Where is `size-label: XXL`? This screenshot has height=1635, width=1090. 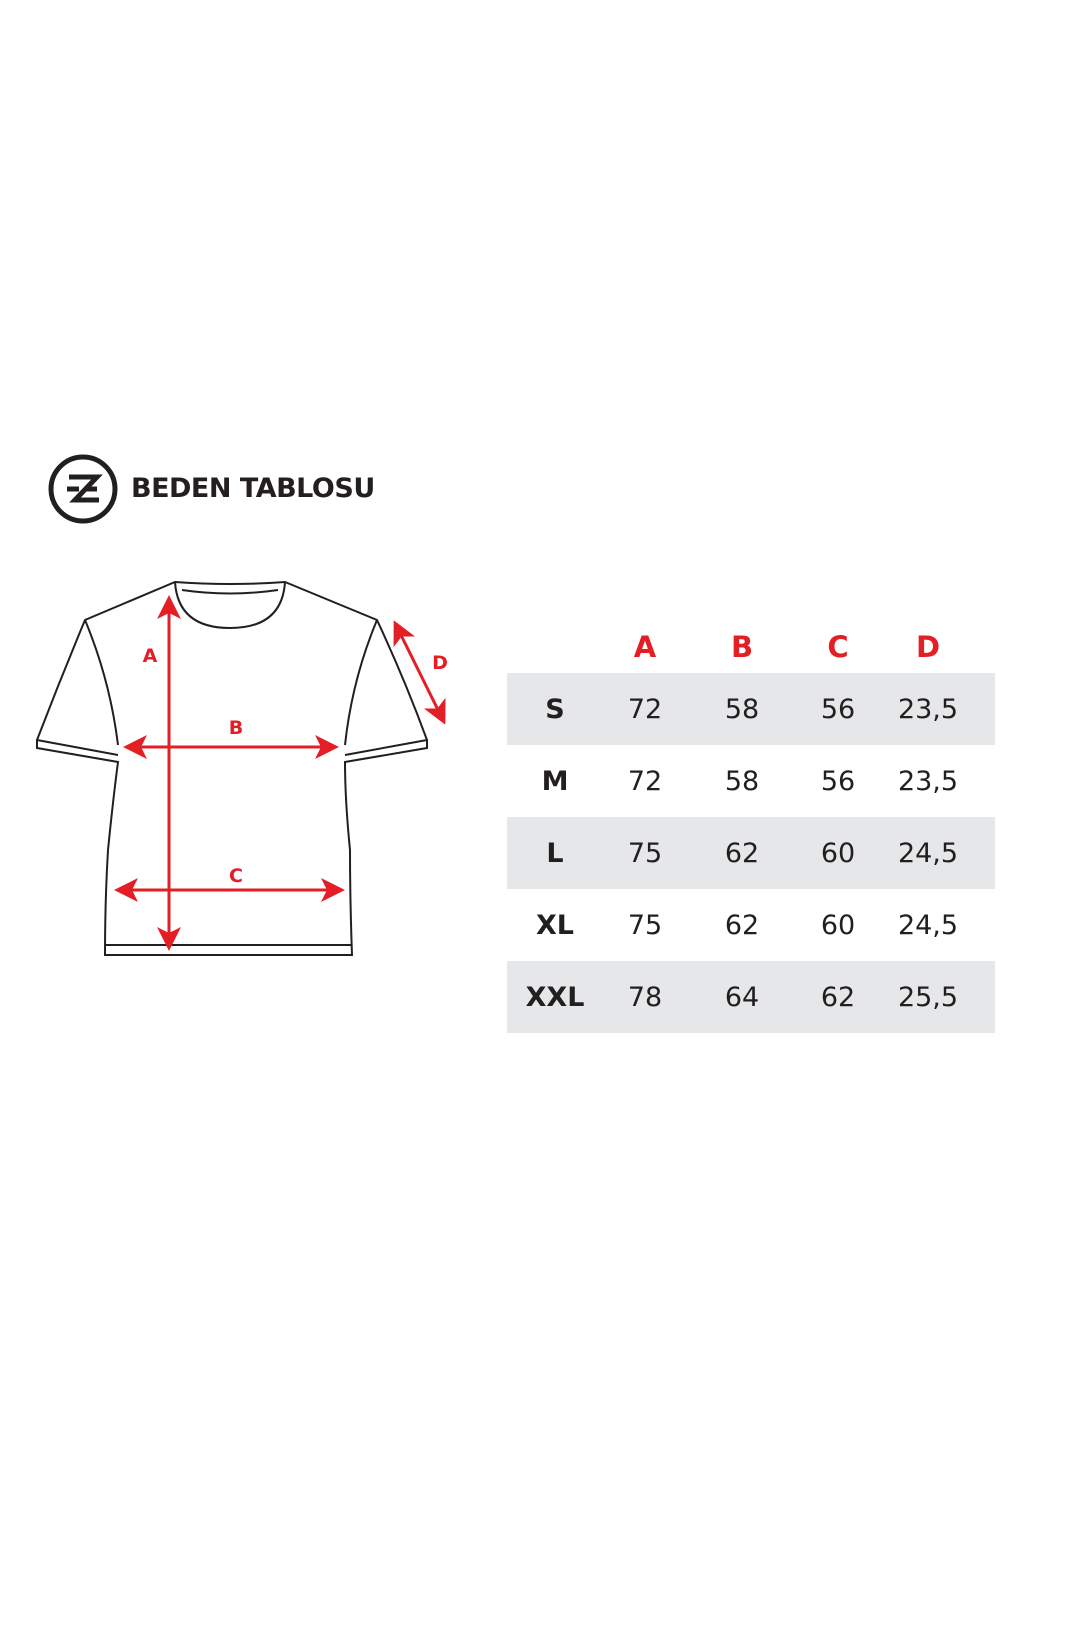
size-label: XXL is located at coordinates (555, 997).